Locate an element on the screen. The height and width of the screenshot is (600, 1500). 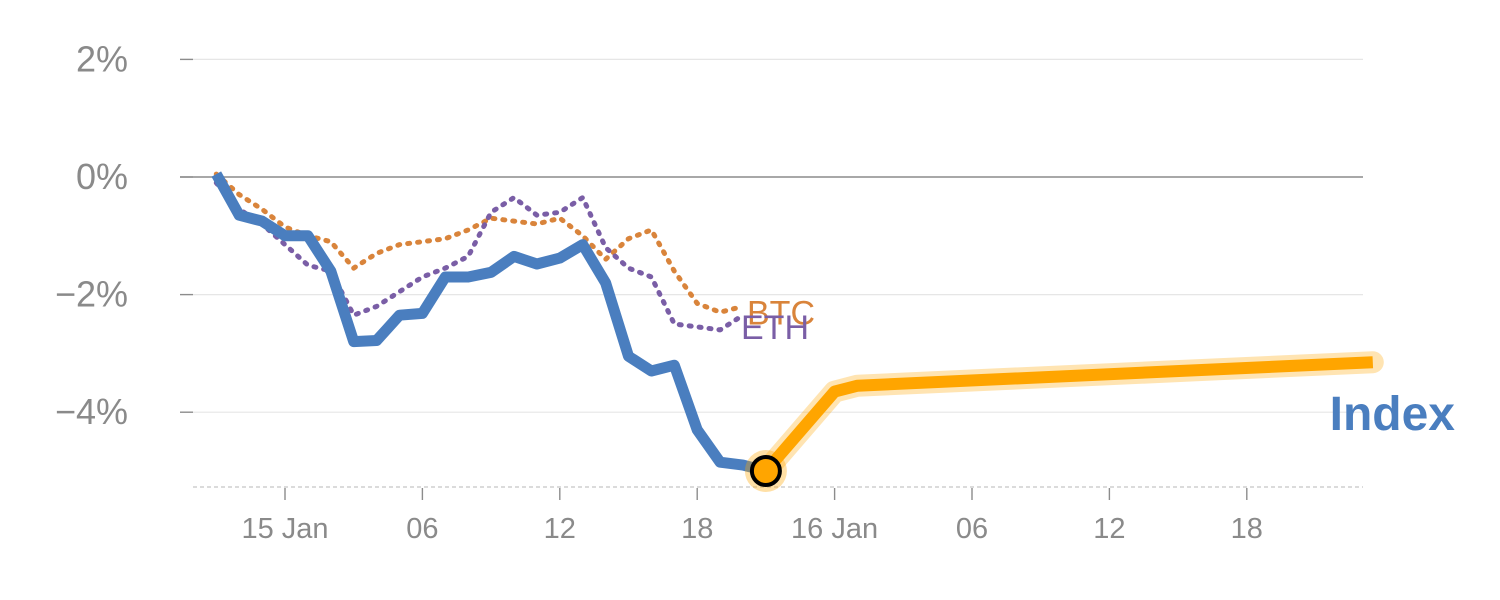
x-tick-label: 16 Jan is located at coordinates (834, 529).